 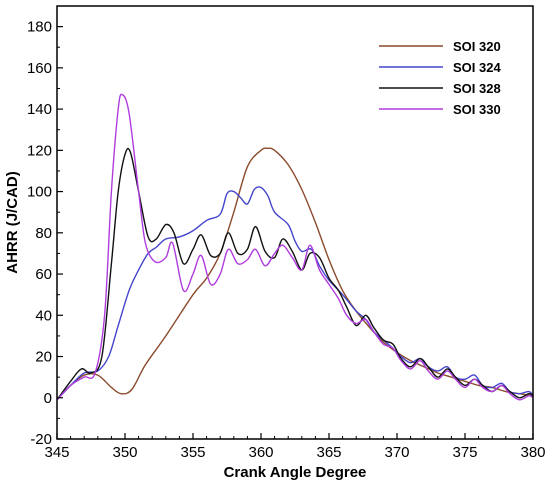 I want to click on x-tick-label: 350, so click(x=124, y=452).